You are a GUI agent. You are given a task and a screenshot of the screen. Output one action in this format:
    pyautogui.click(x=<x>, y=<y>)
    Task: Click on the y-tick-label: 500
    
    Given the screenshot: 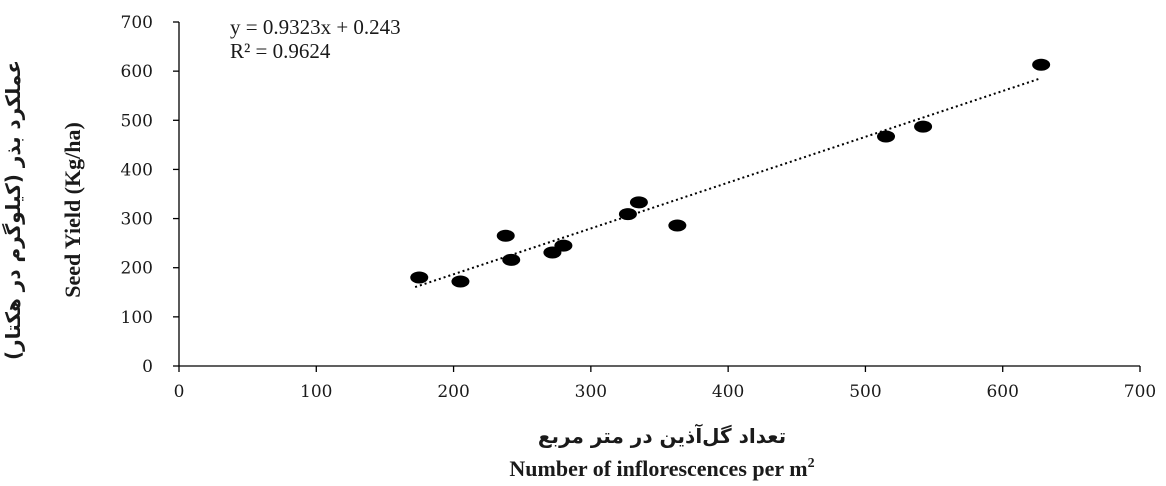 What is the action you would take?
    pyautogui.click(x=137, y=121)
    